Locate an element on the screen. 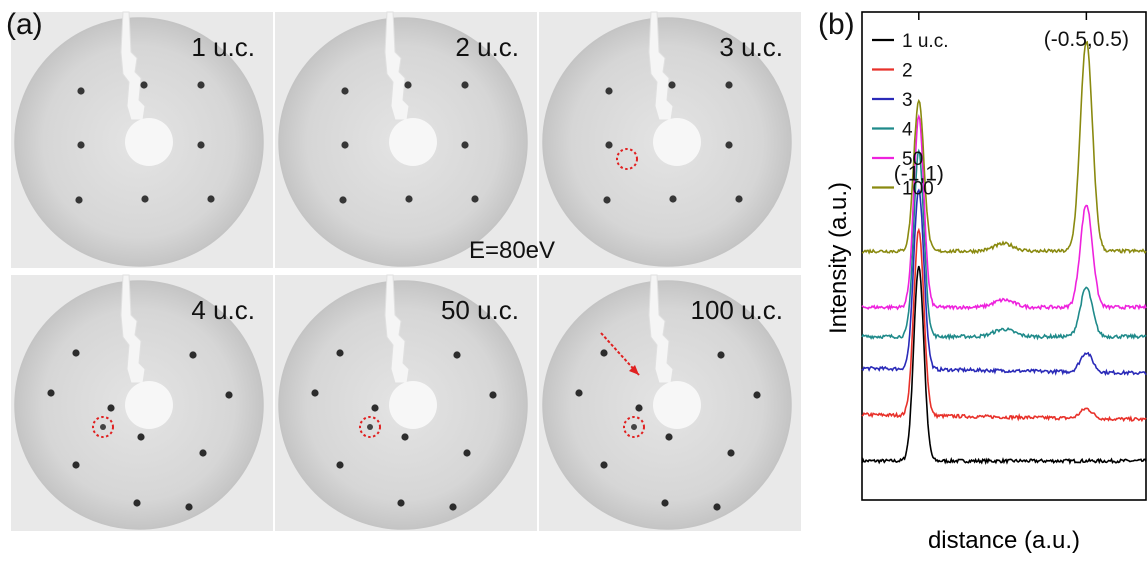 This screenshot has height=566, width=1148. arrow-head is located at coordinates (634, 370).